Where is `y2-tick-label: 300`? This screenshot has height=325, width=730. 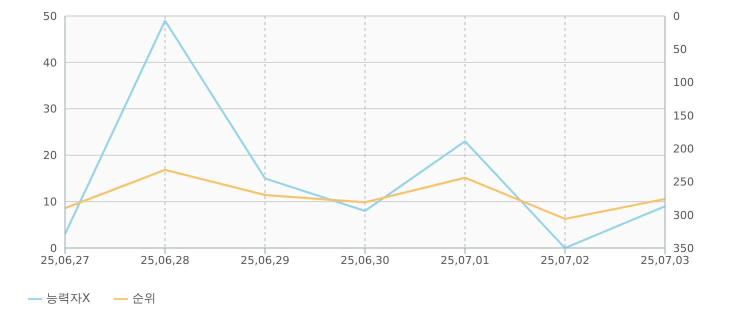 y2-tick-label: 300 is located at coordinates (683, 215).